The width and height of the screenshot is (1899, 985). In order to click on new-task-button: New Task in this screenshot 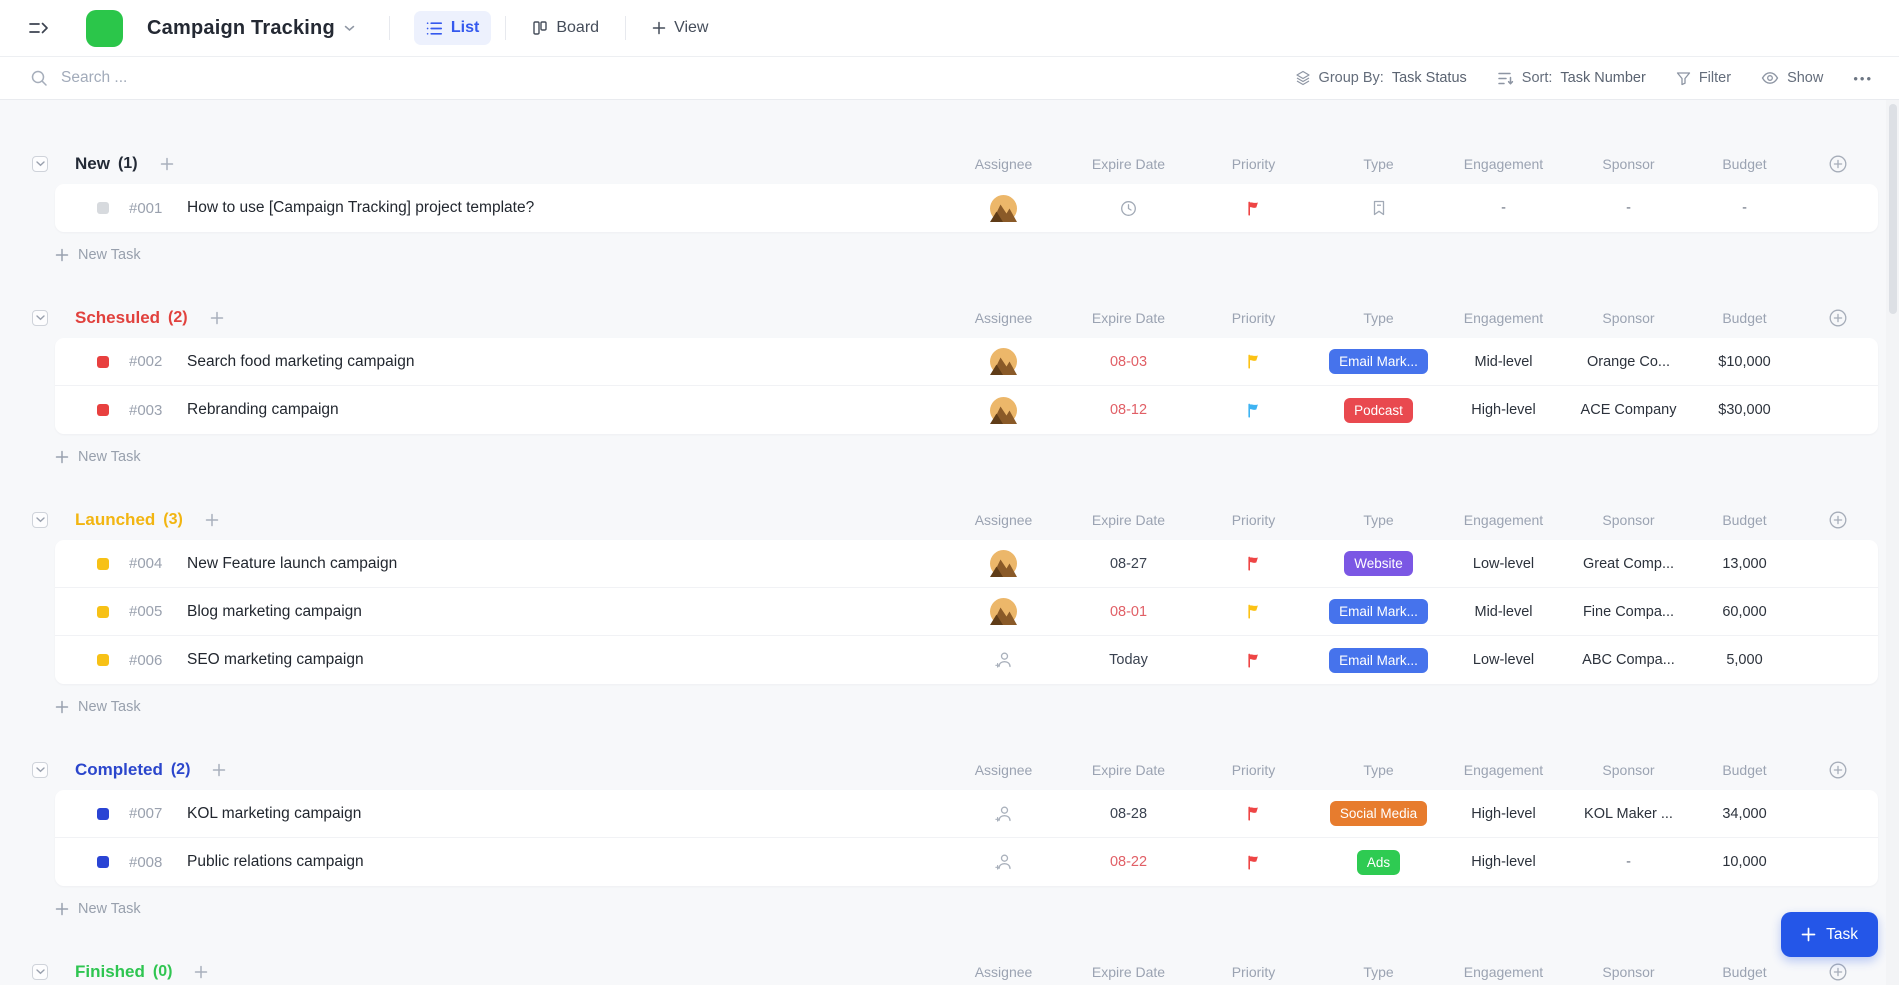, I will do `click(98, 909)`.